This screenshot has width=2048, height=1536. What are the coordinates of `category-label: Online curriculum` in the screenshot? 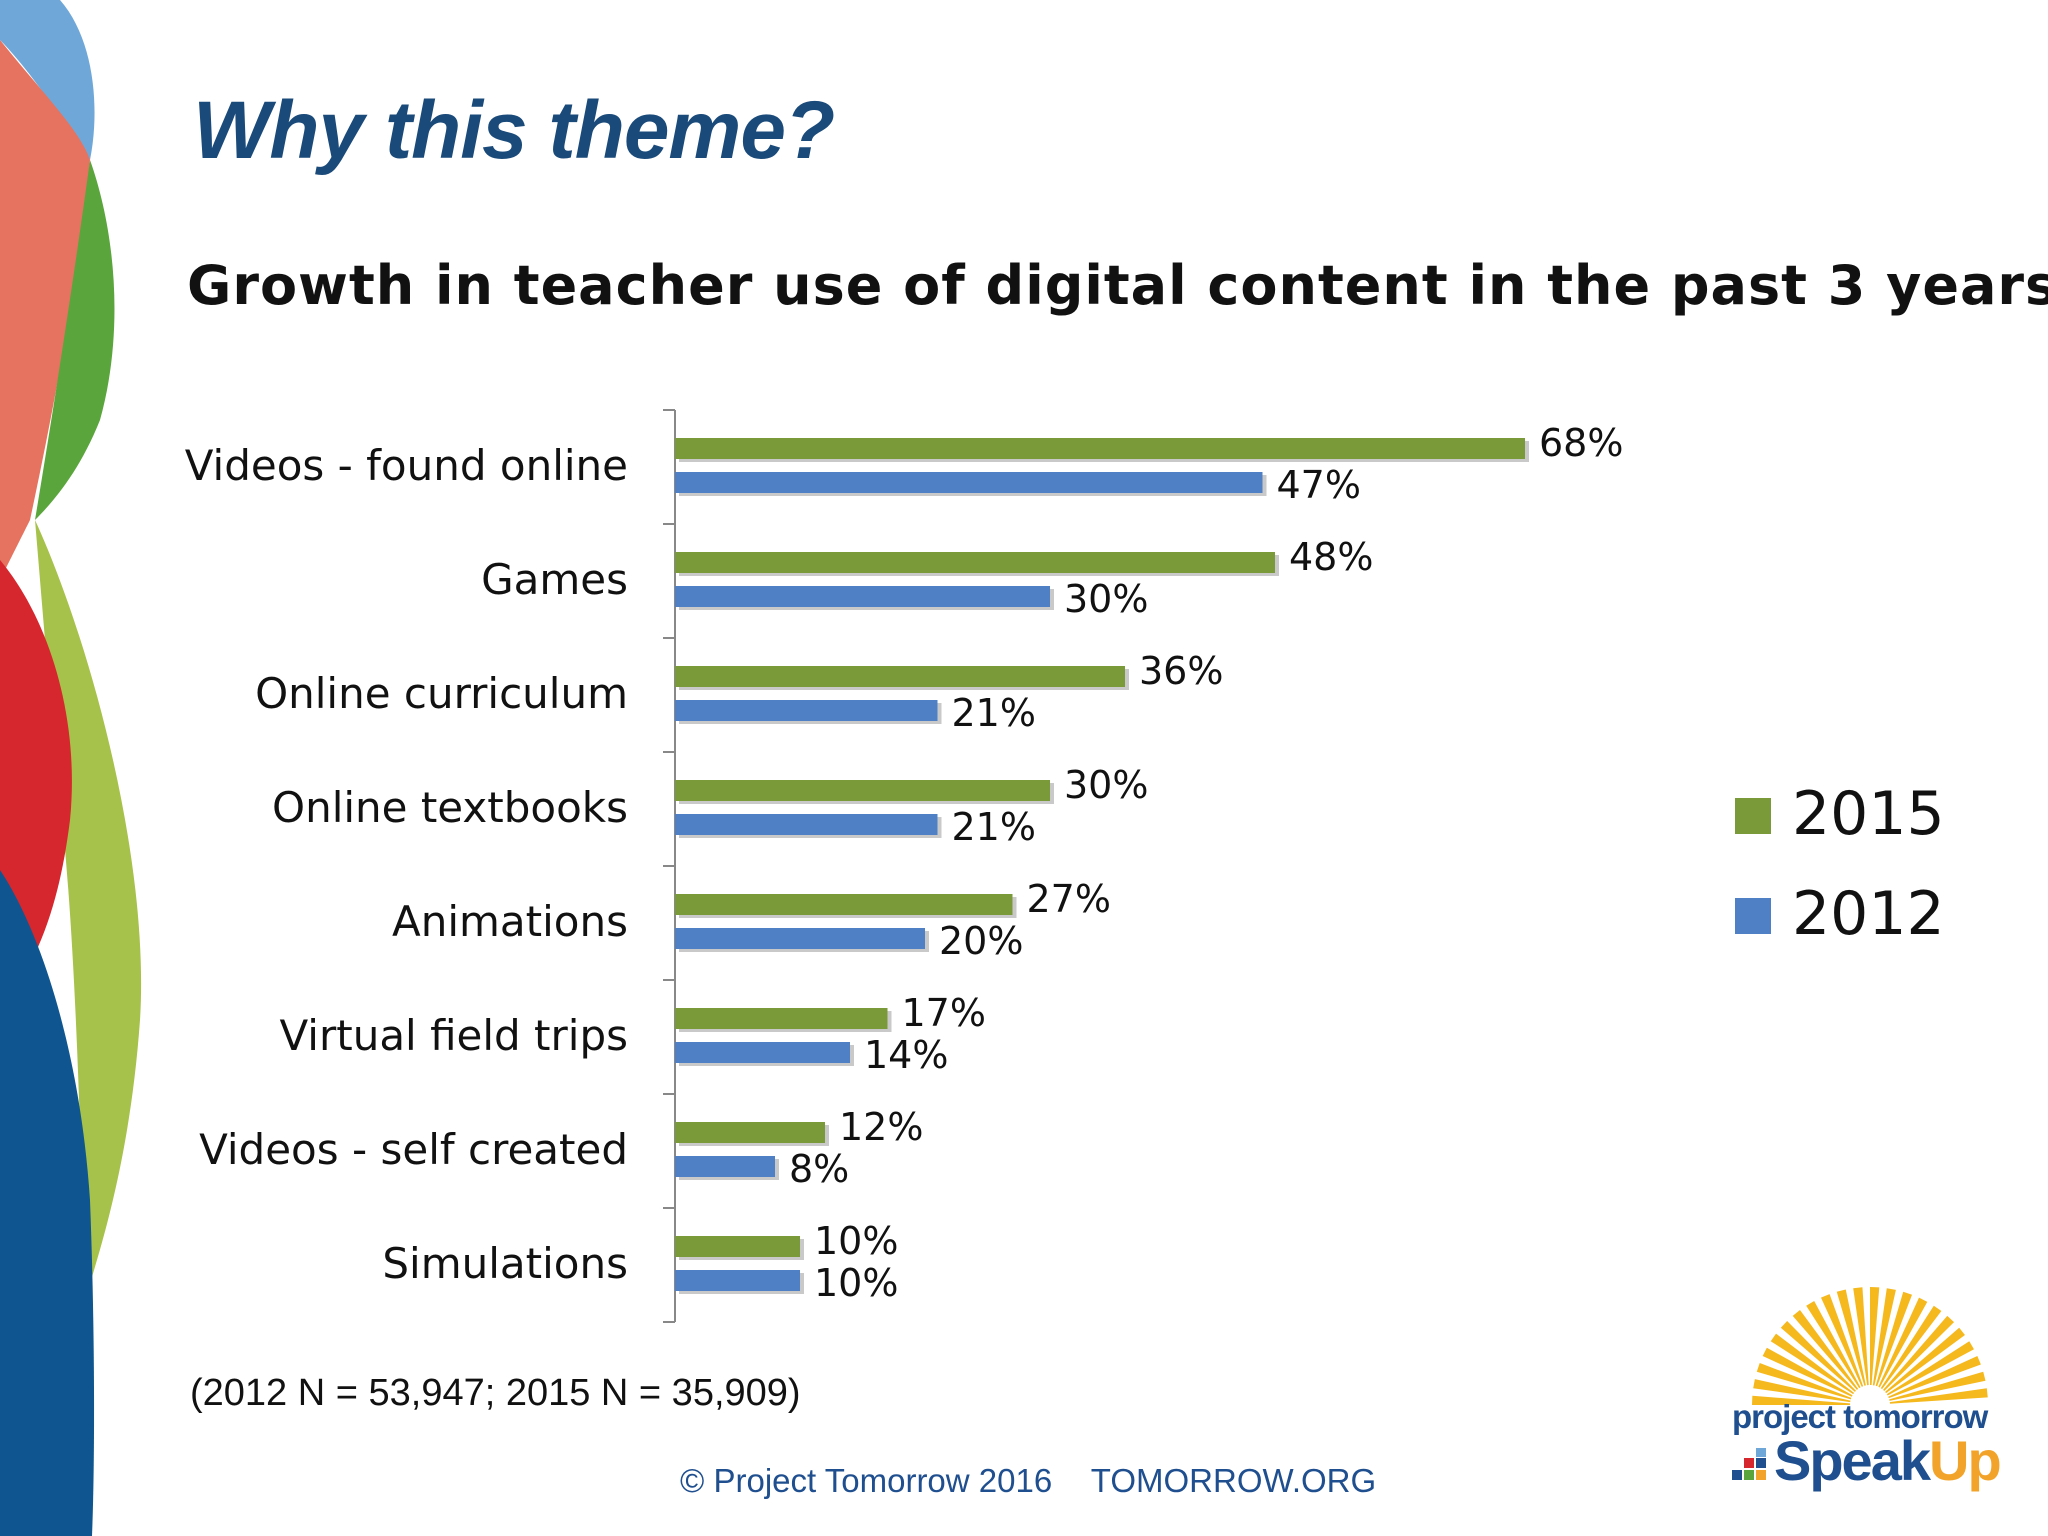 It's located at (441, 693).